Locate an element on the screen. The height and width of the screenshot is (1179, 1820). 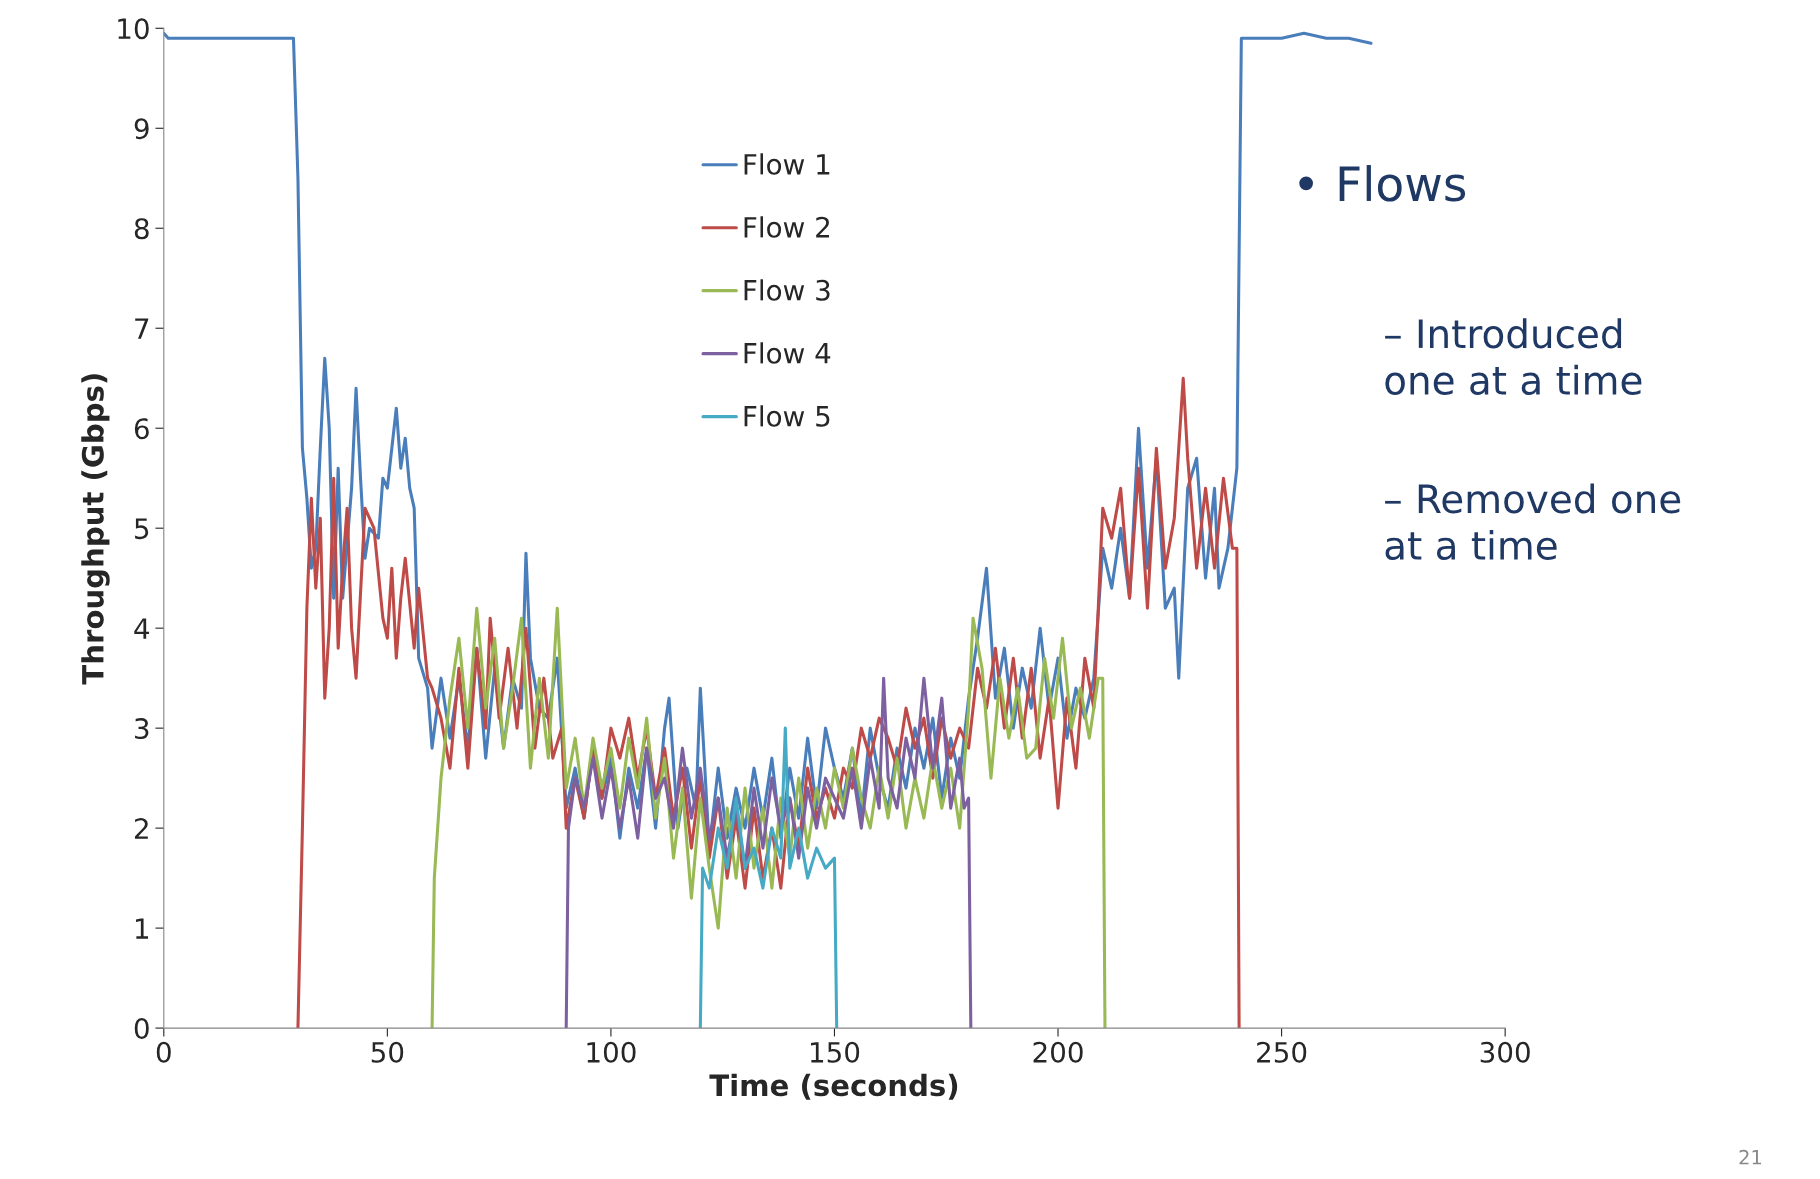
y-tick-label: 0 is located at coordinates (141, 1029).